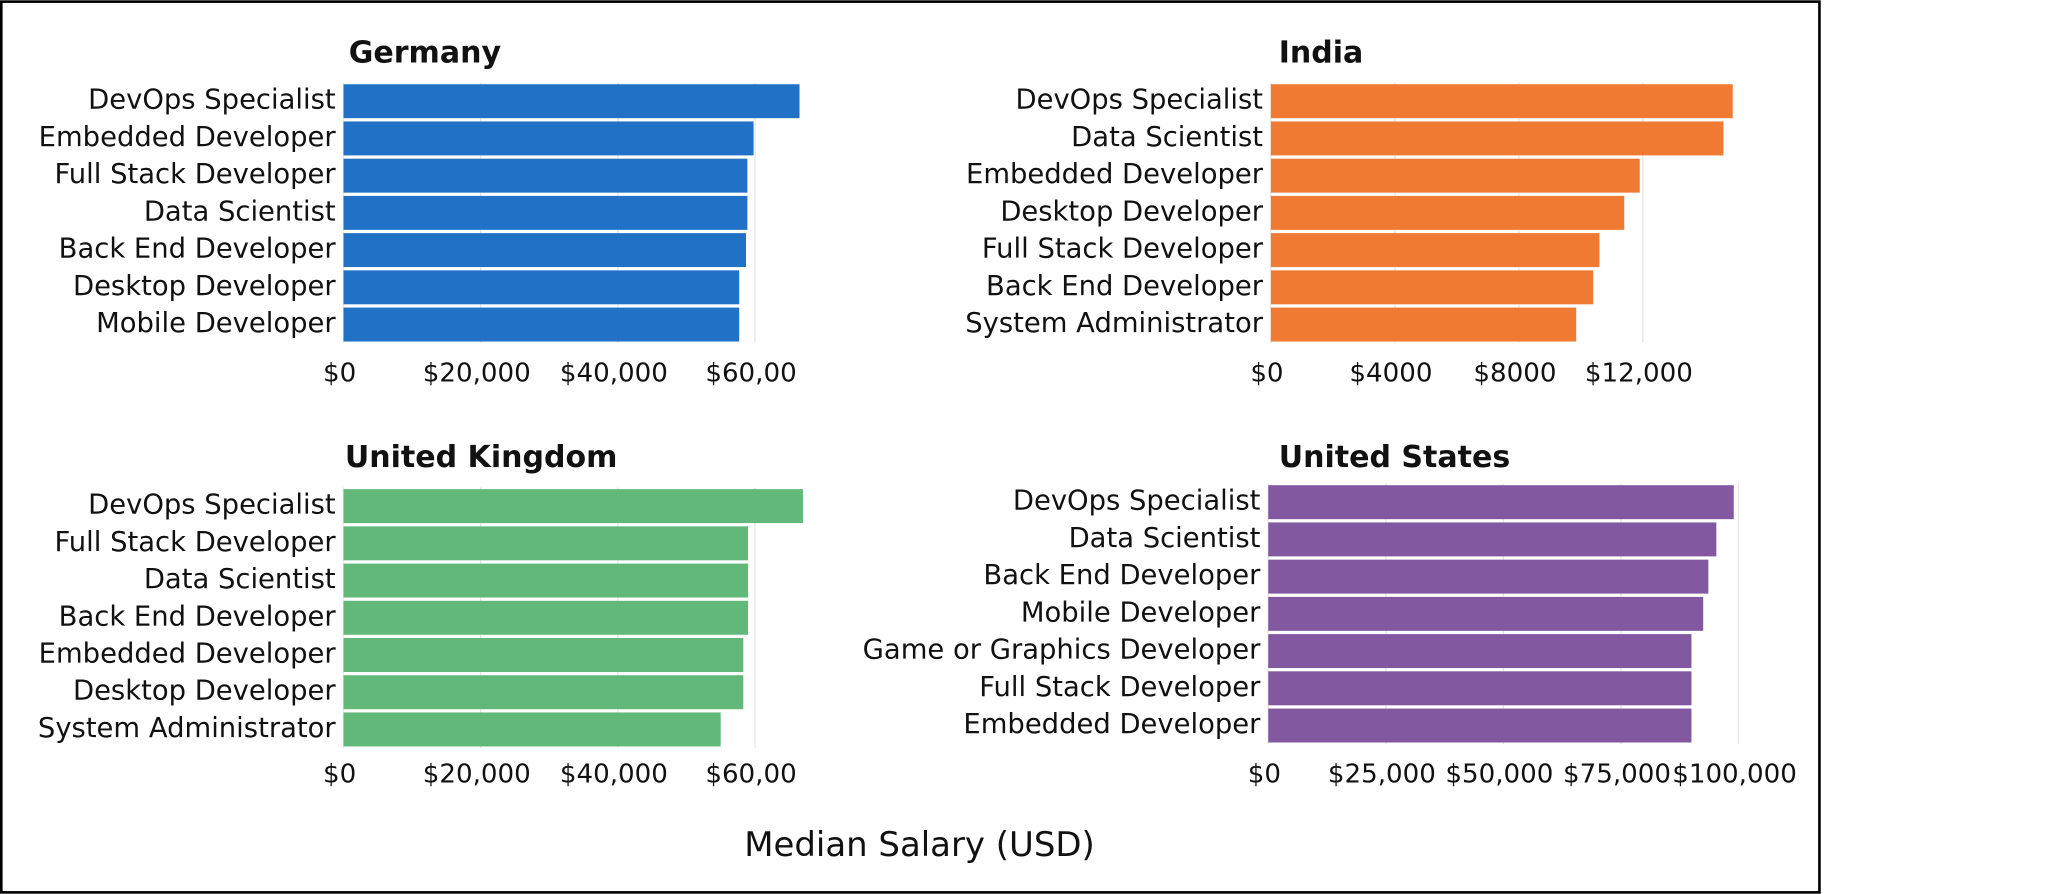  I want to click on x-tick-label: $50,000, so click(1499, 774).